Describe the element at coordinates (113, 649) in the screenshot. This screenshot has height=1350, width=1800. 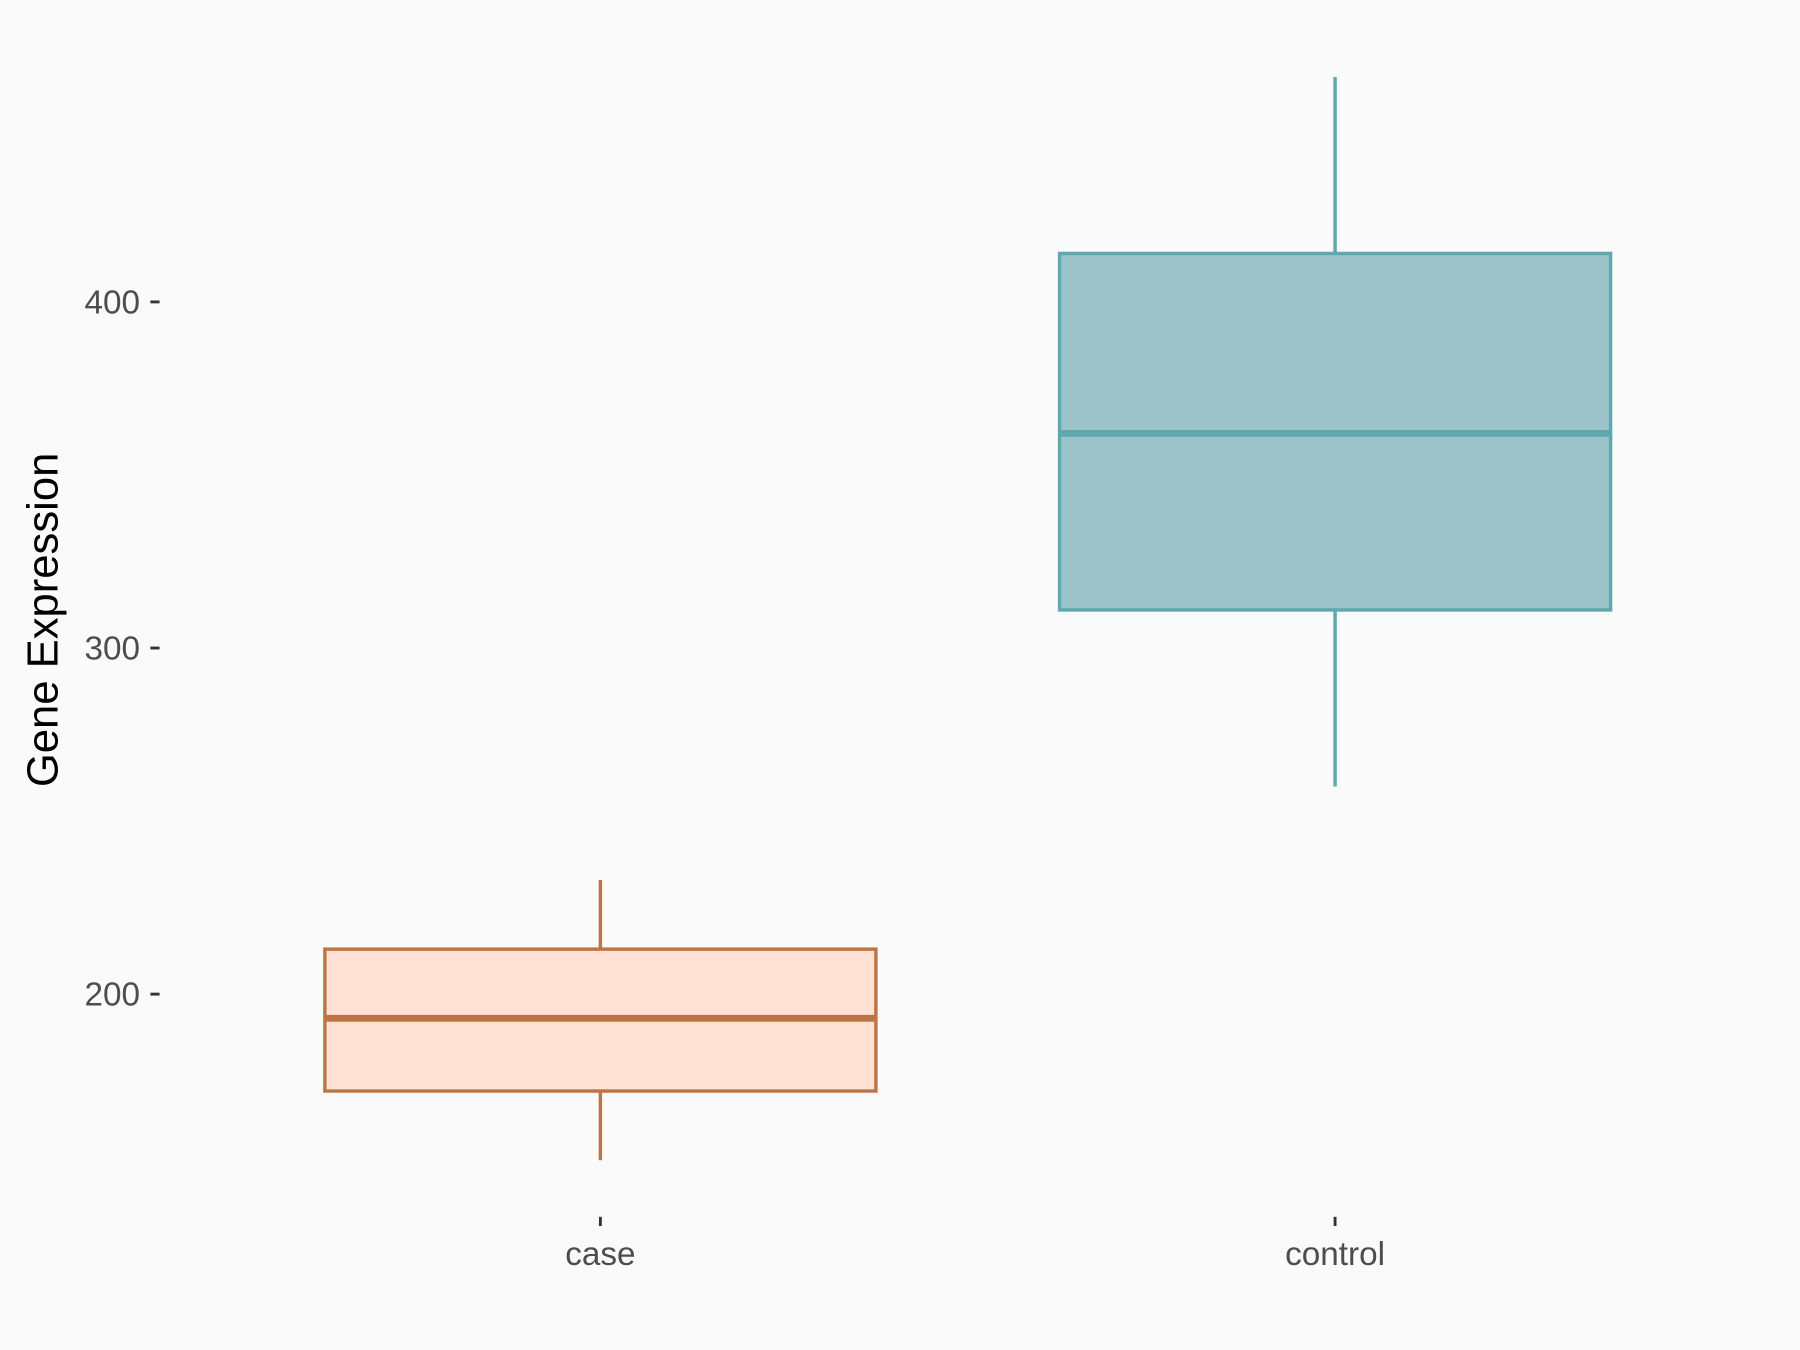
I see `y-tick-label: 300` at that location.